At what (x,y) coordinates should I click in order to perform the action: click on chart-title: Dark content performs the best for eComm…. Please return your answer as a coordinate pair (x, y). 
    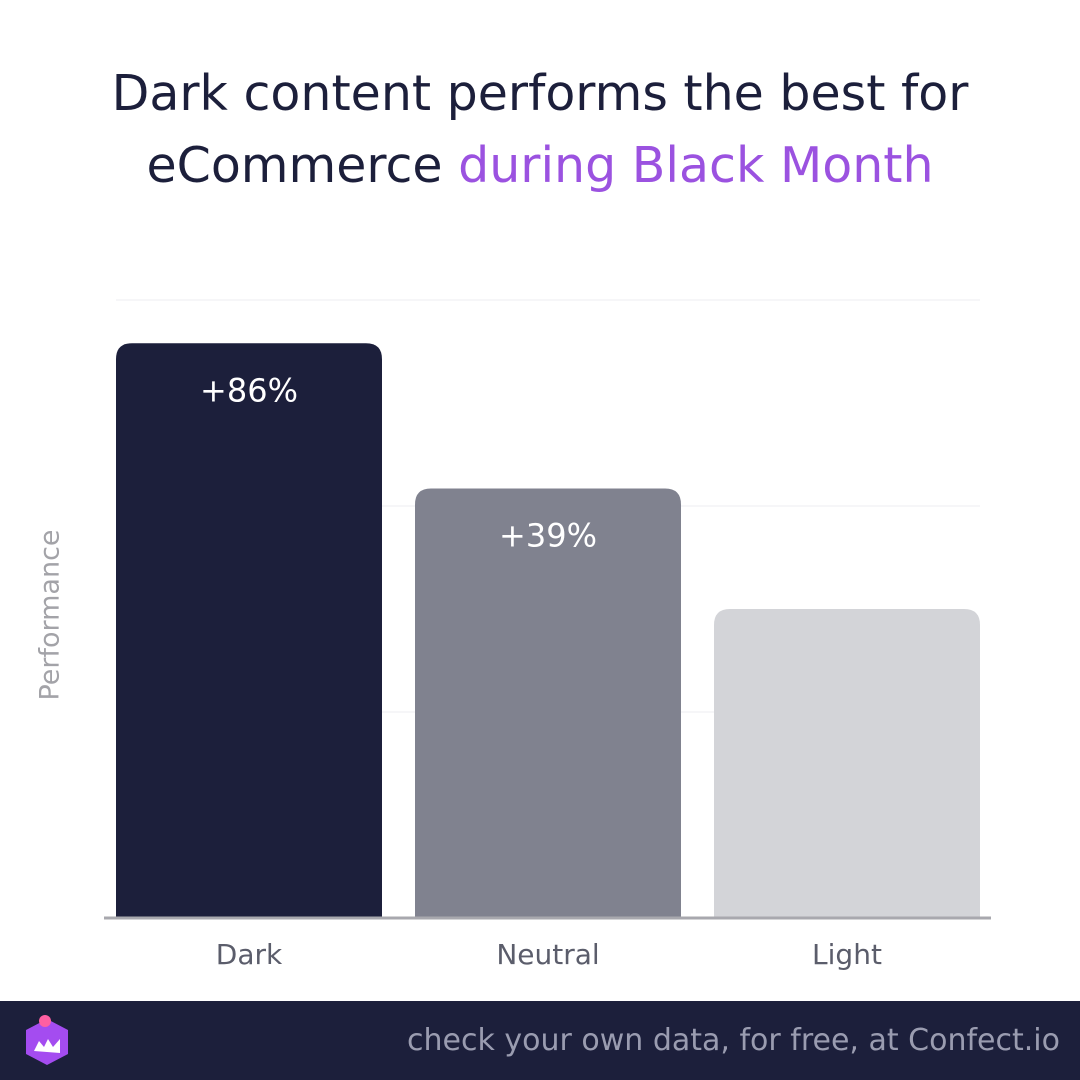
    Looking at the image, I should click on (540, 130).